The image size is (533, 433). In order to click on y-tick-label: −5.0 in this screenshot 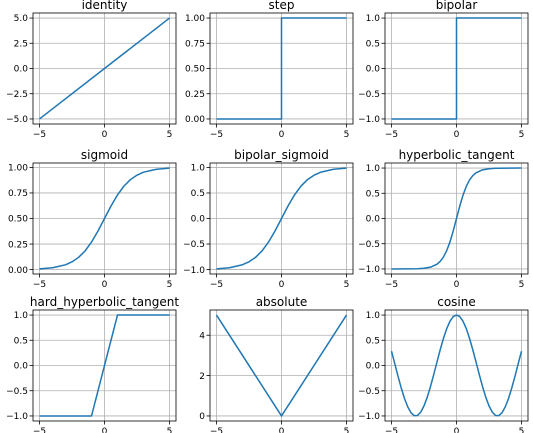, I will do `click(17, 120)`.